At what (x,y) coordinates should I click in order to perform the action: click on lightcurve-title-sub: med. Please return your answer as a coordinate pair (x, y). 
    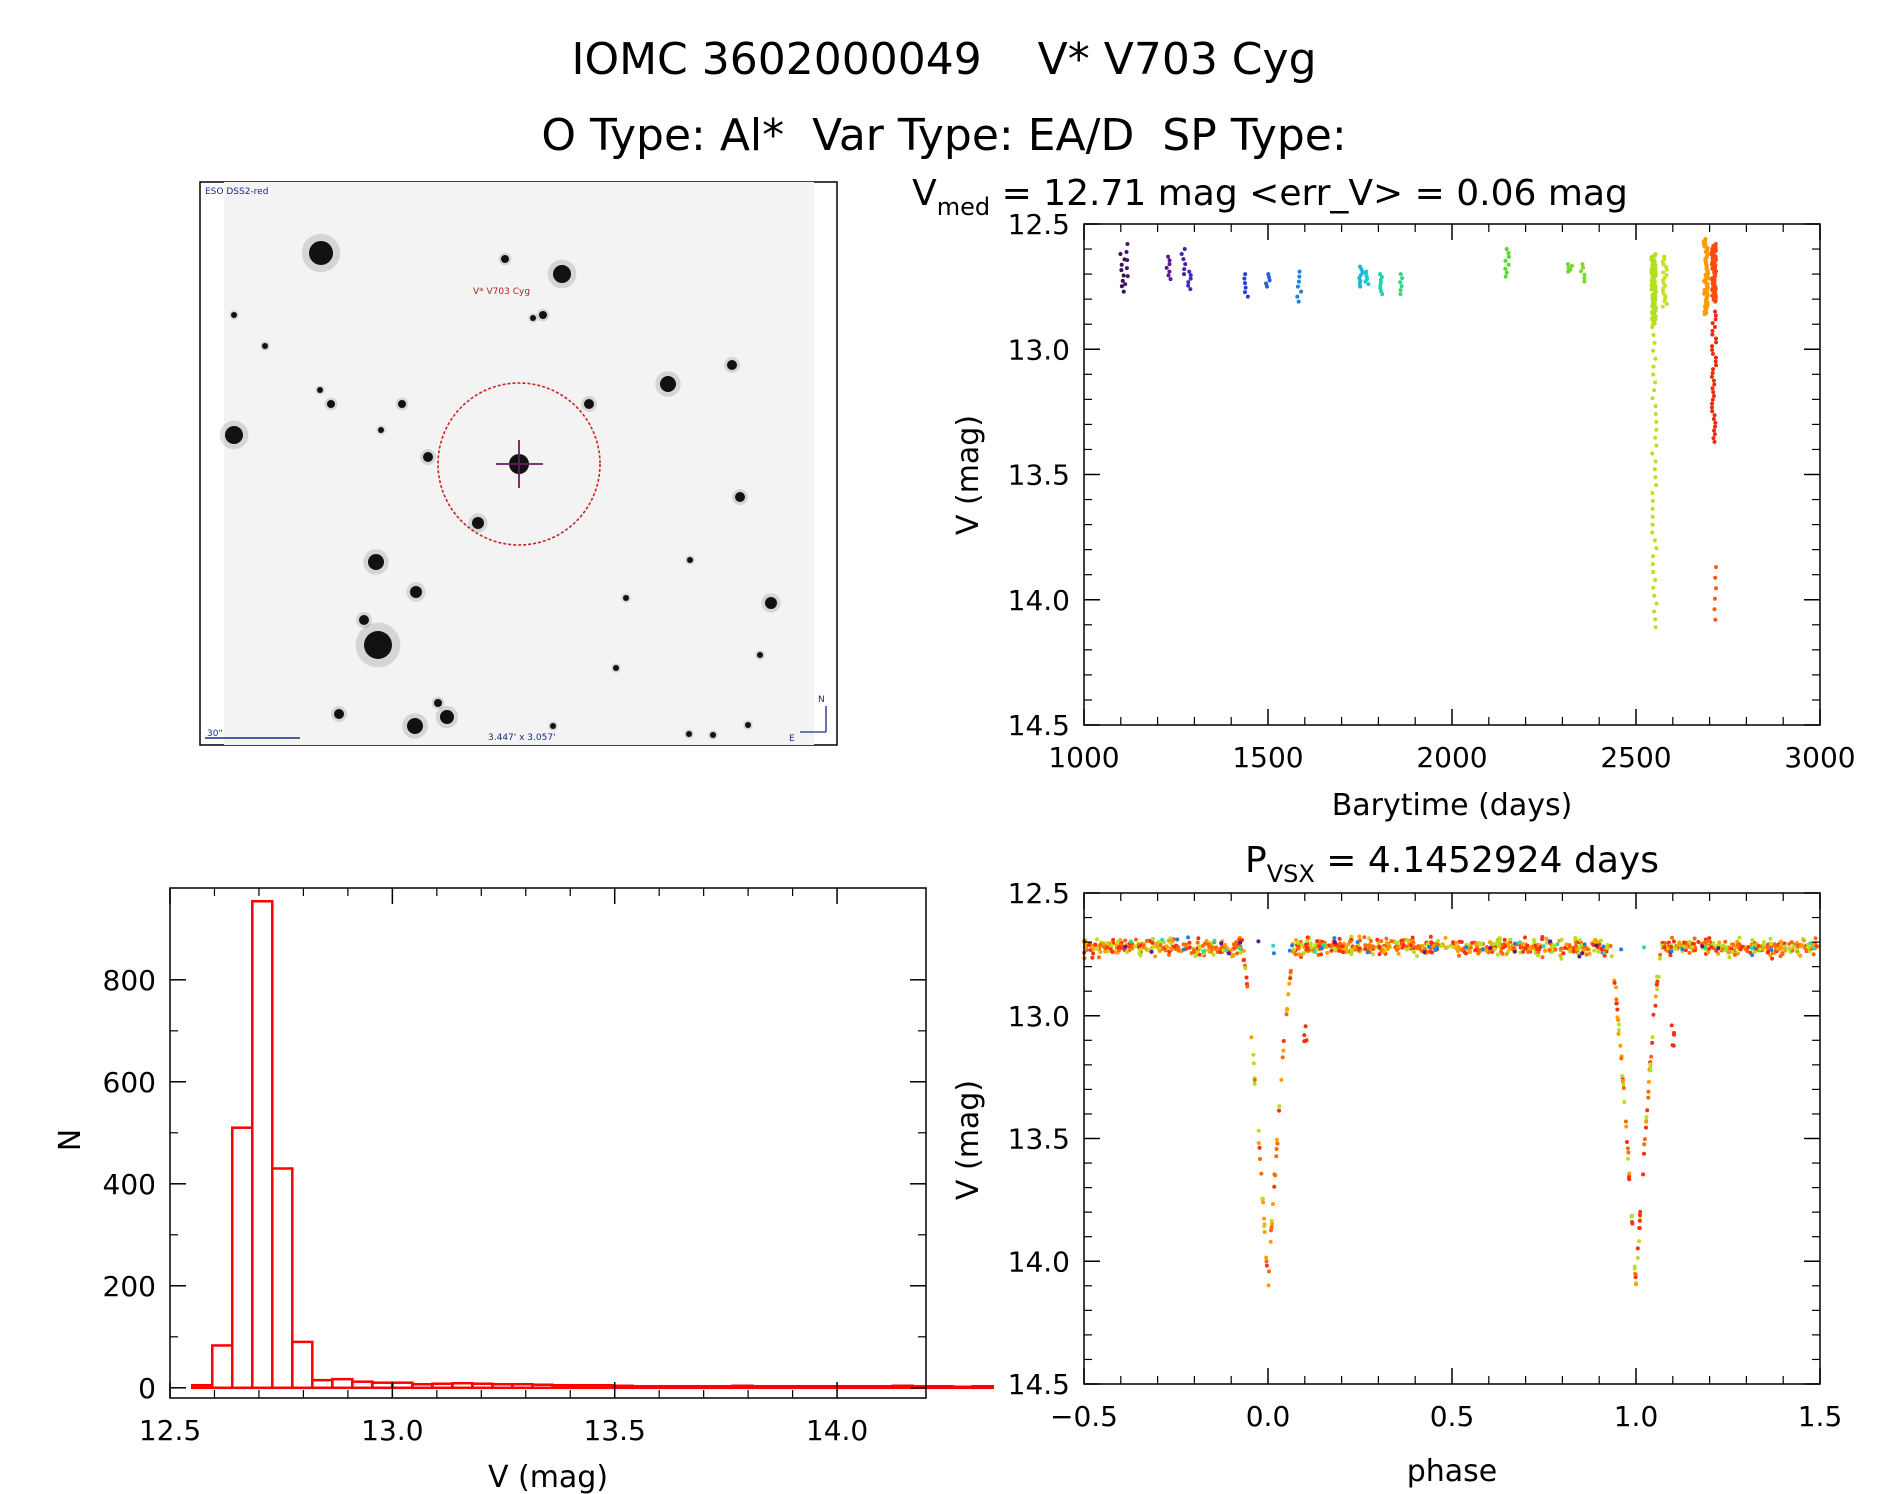
    Looking at the image, I should click on (963, 207).